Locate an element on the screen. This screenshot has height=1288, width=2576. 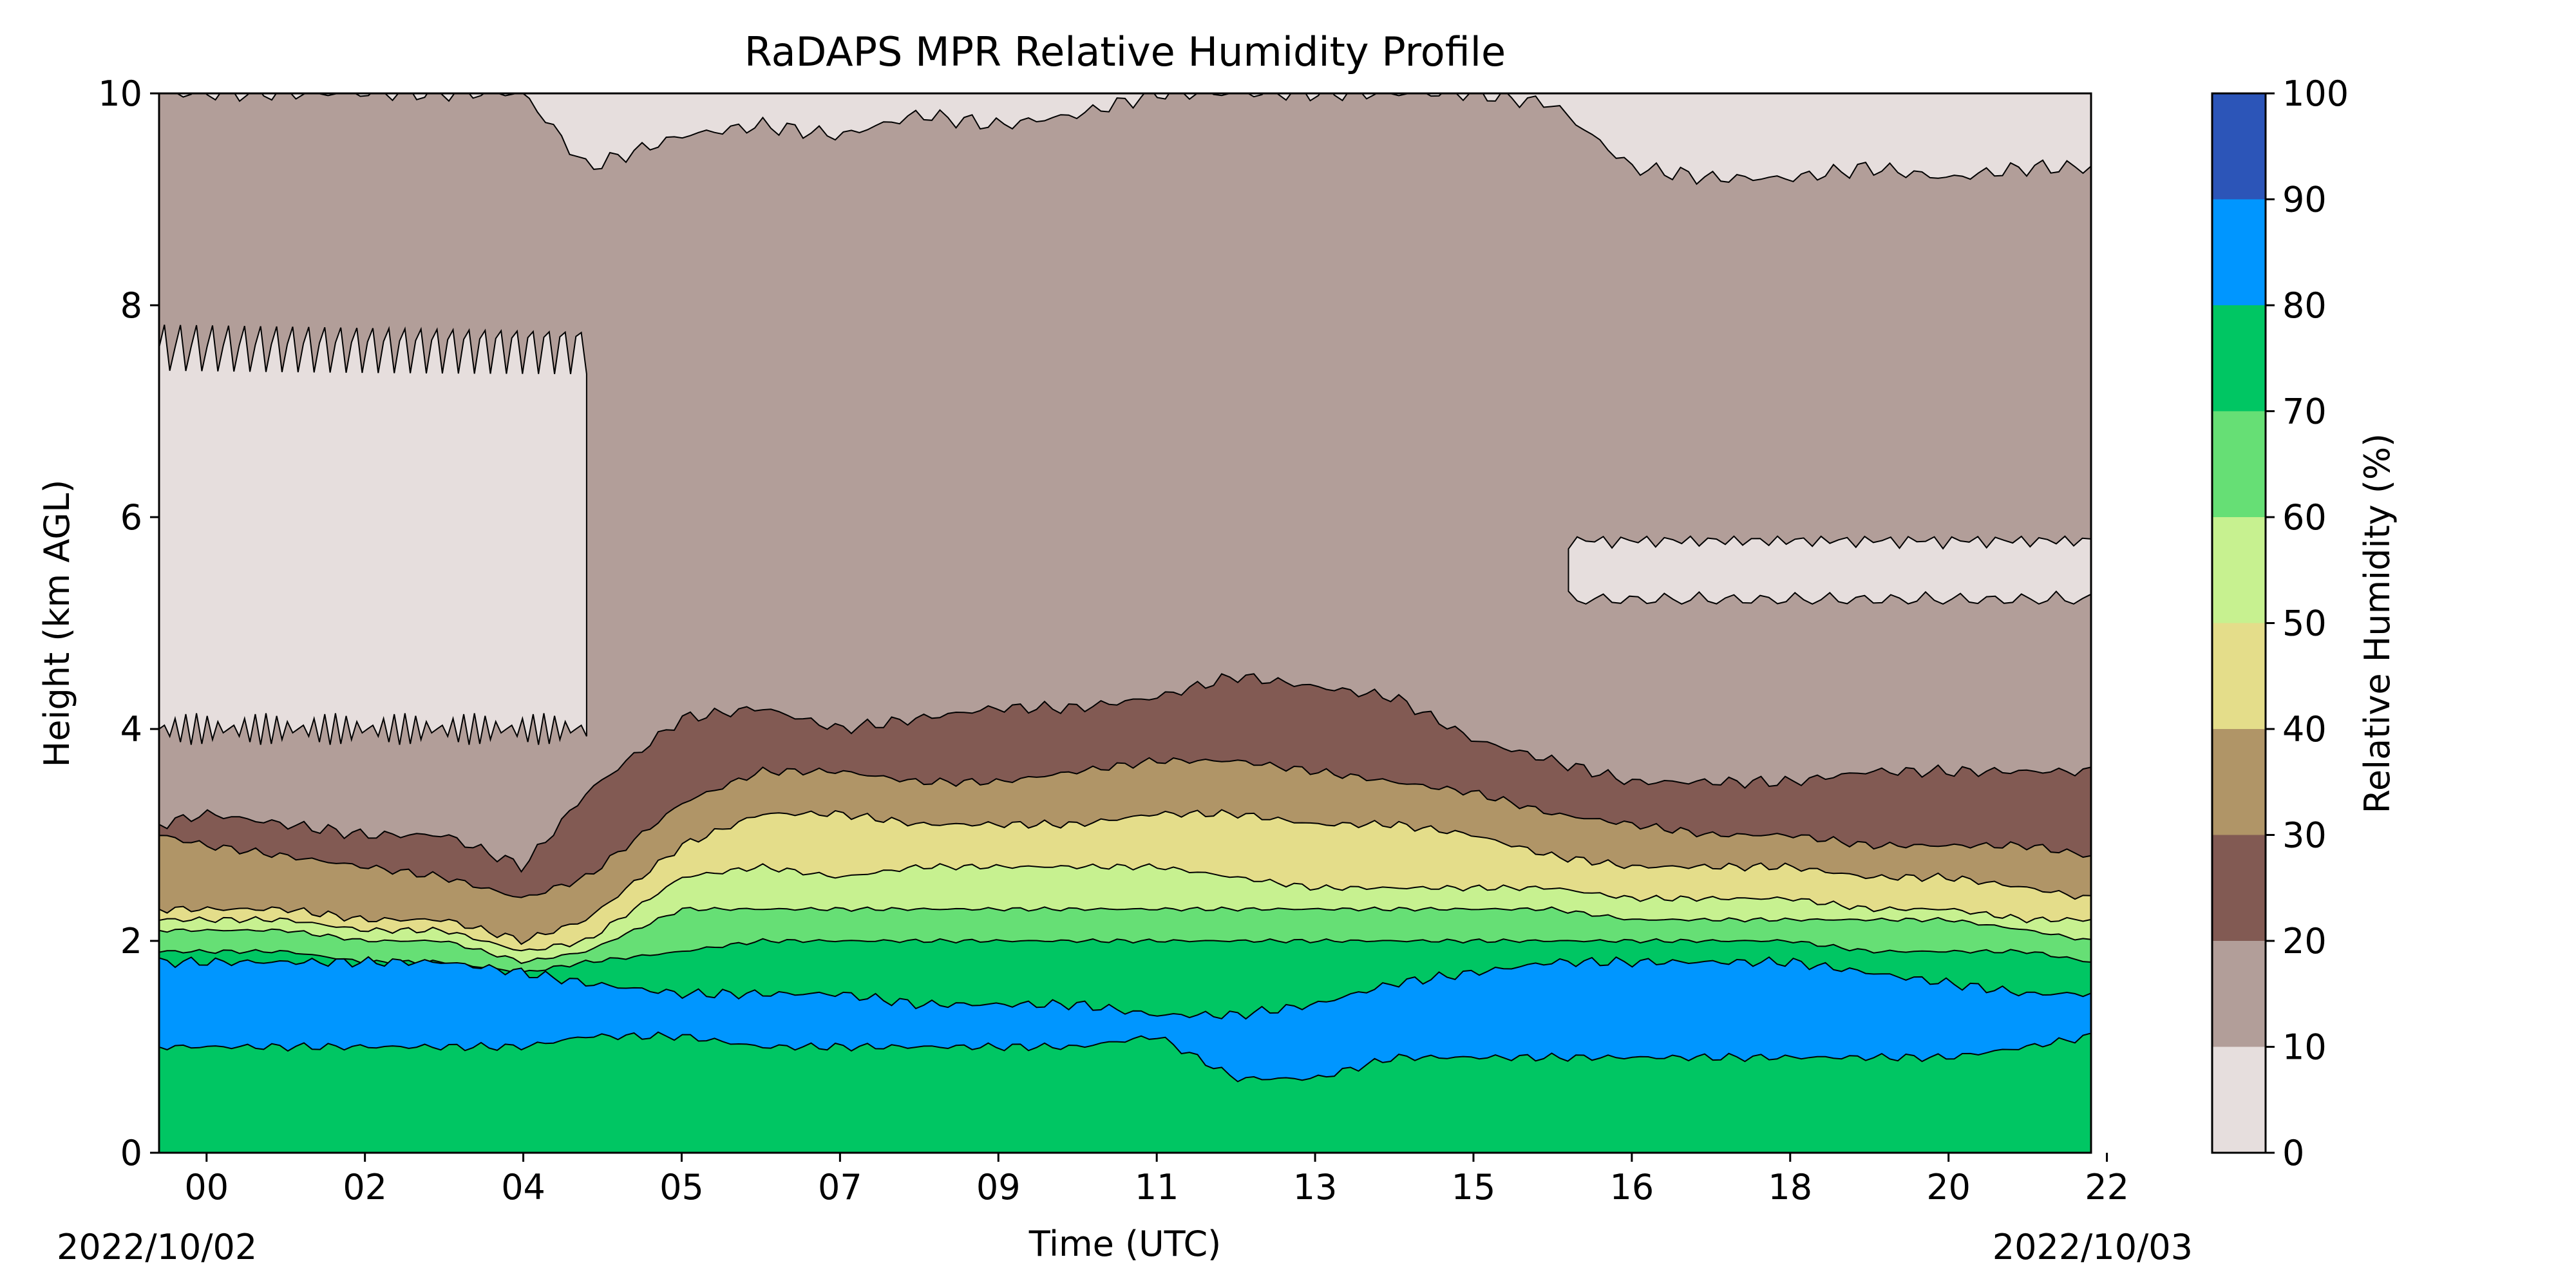
x-tick-label: 05 is located at coordinates (682, 1188).